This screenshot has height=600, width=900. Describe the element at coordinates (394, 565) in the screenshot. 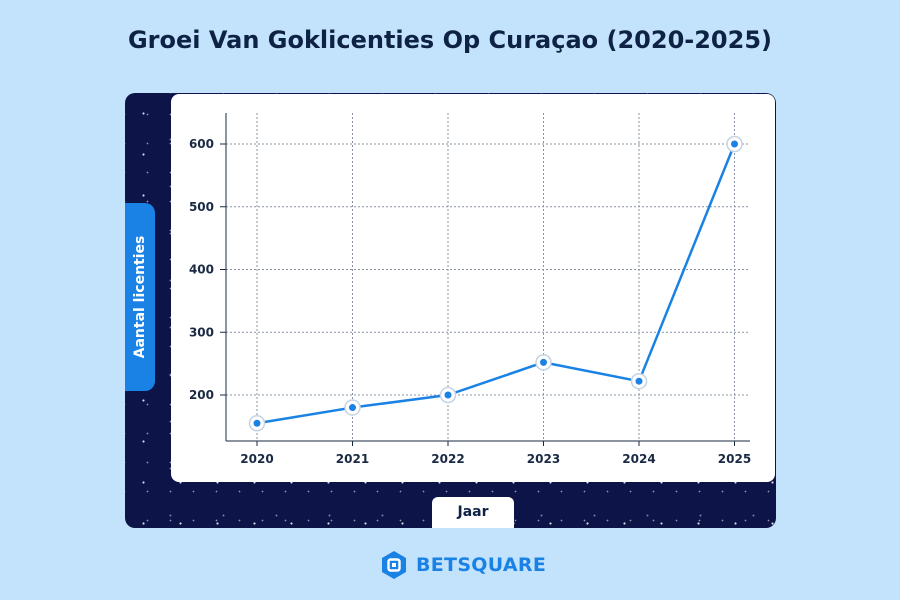

I see `betsquare-hexagon-logo-icon` at that location.